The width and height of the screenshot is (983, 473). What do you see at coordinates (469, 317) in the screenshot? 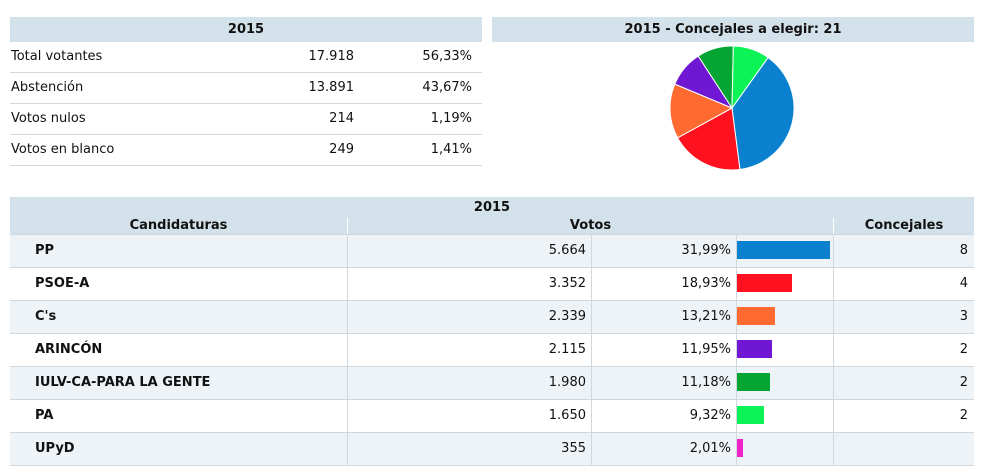
I see `party-votes: 2.339` at bounding box center [469, 317].